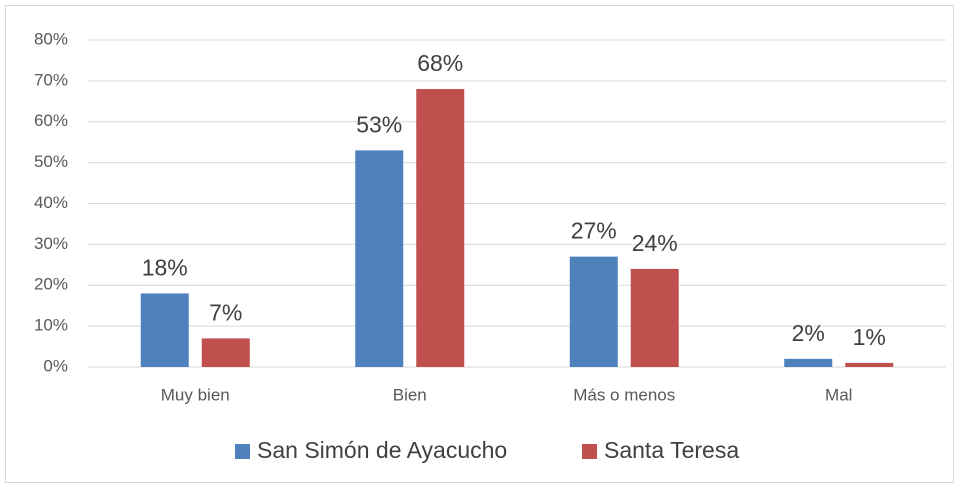 The image size is (959, 488). Describe the element at coordinates (195, 394) in the screenshot. I see `x-tick-label: Muy bien` at that location.